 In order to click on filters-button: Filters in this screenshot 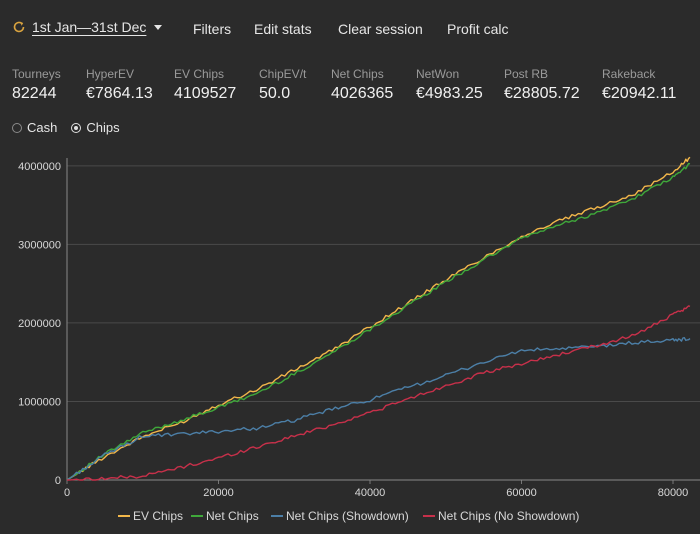, I will do `click(212, 29)`.